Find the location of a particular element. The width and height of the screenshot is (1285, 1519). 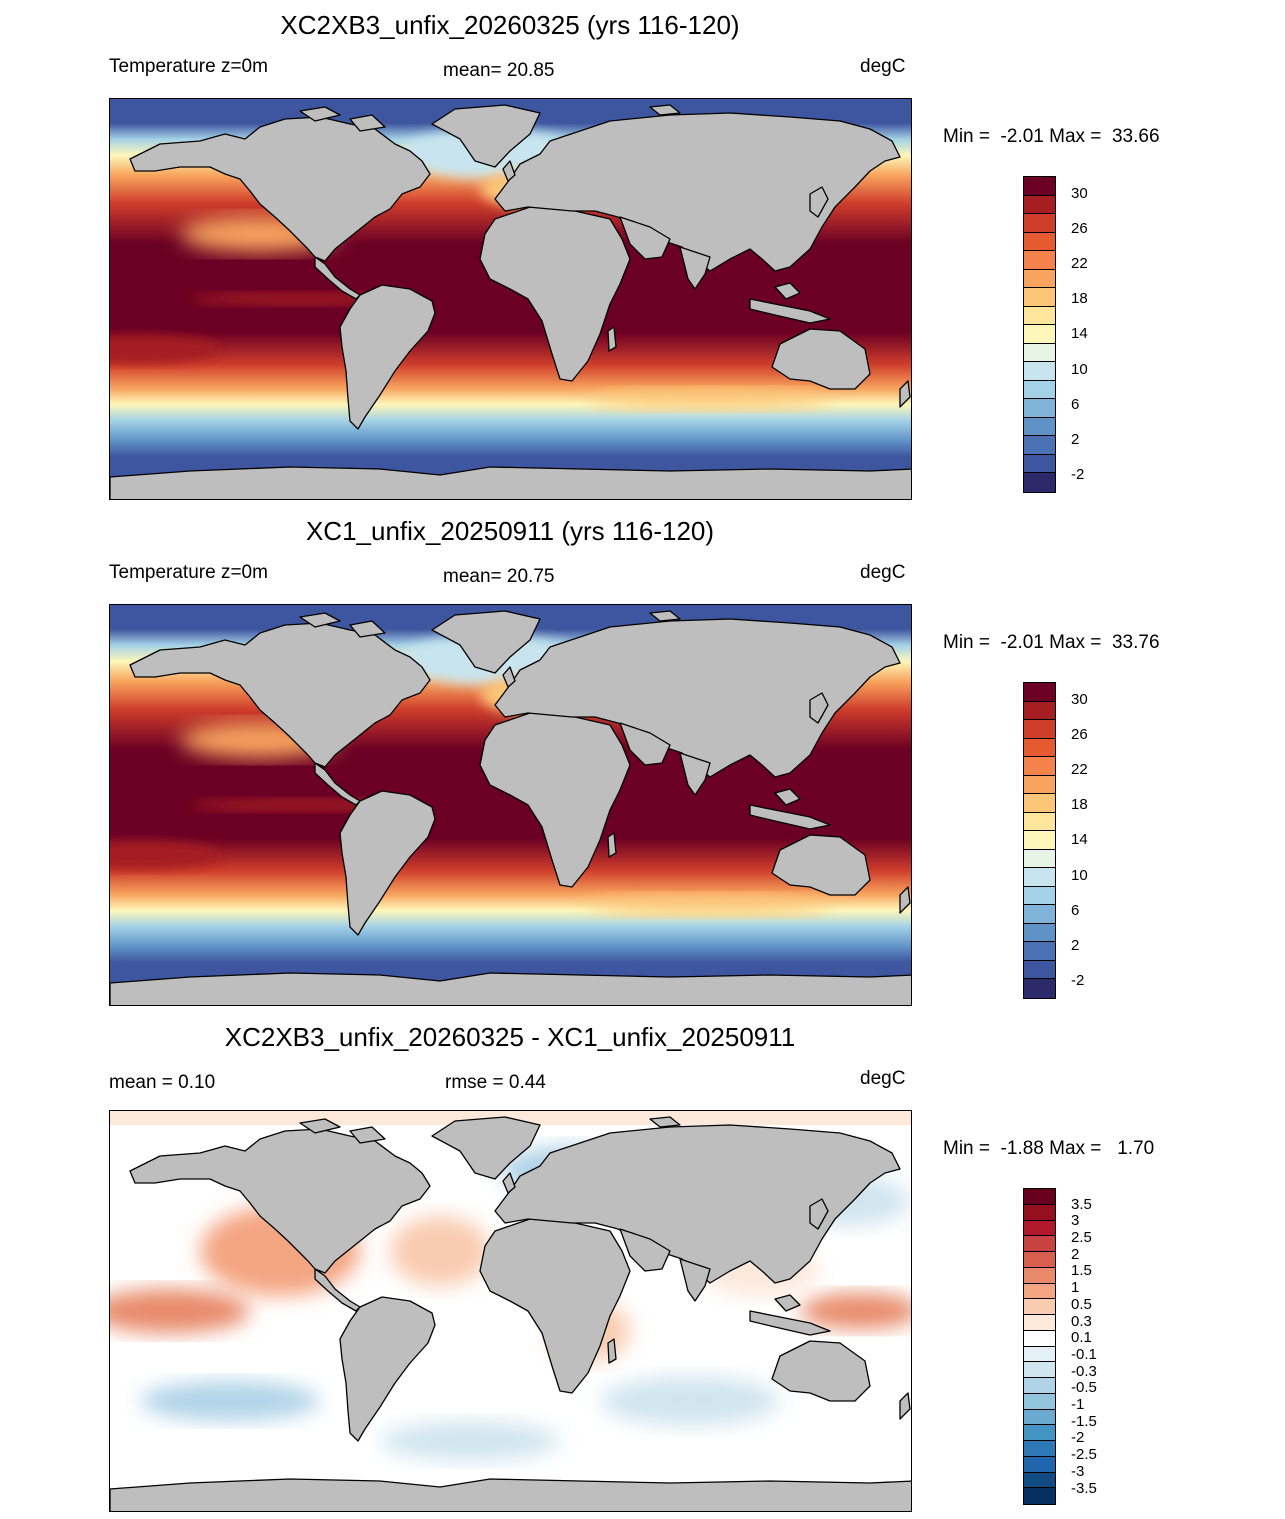

rmse-label: rmse = 0.44 is located at coordinates (495, 1082).